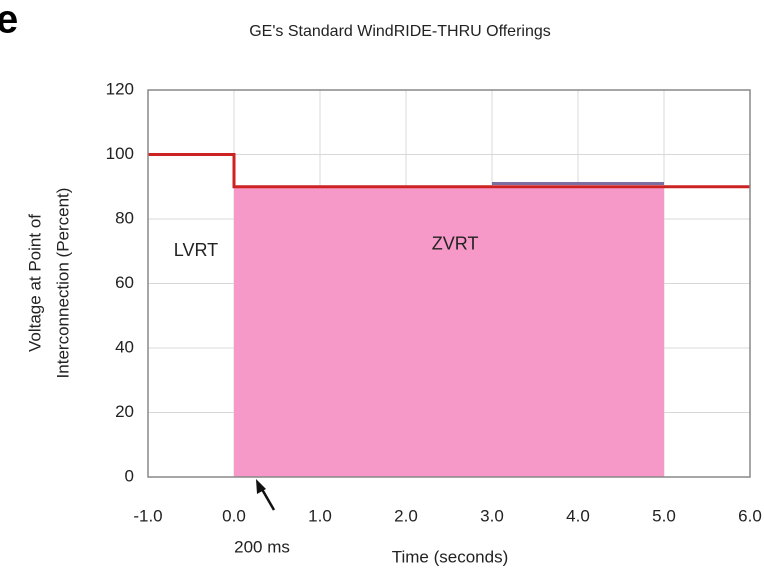 The height and width of the screenshot is (570, 764). I want to click on y-axis-label: Voltage at Point of, so click(34, 283).